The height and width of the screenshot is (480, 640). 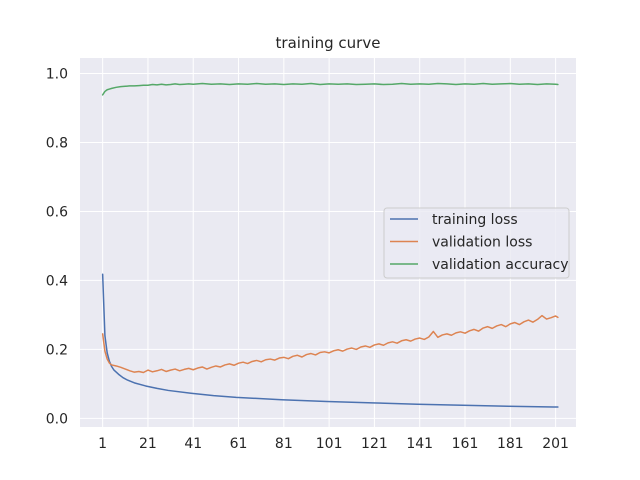 What do you see at coordinates (328, 43) in the screenshot?
I see `chart-title: training curve` at bounding box center [328, 43].